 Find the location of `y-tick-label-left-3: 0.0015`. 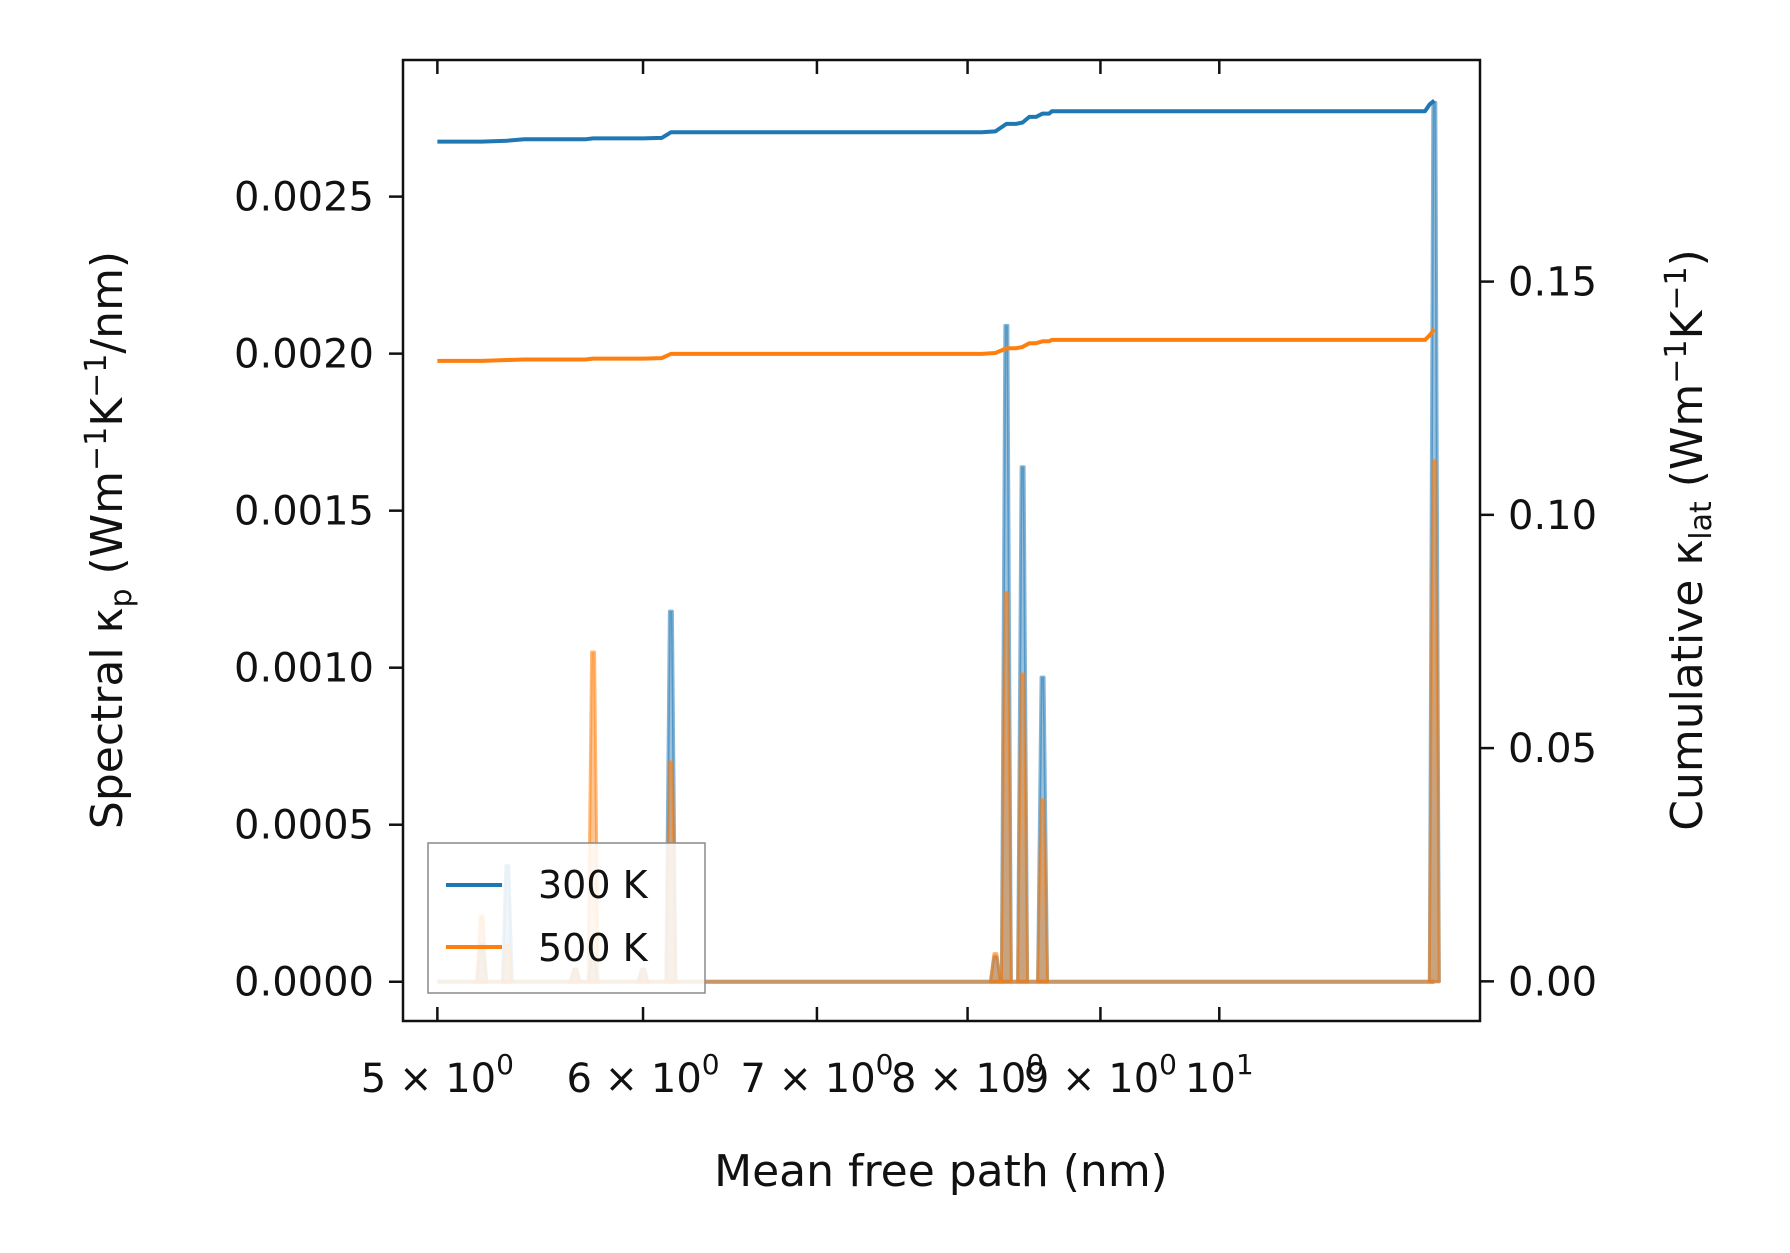

y-tick-label-left-3: 0.0015 is located at coordinates (304, 512).